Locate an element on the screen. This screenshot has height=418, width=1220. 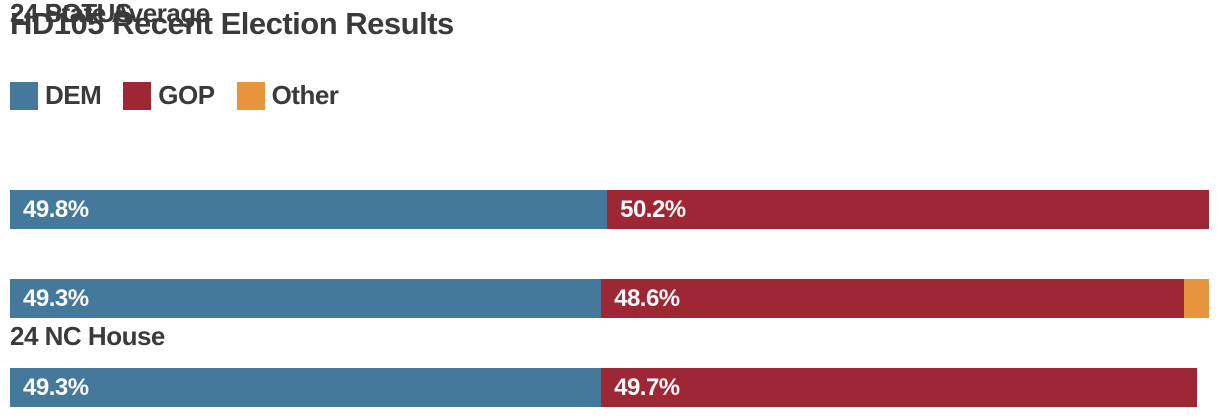
other-segment is located at coordinates (1196, 298).